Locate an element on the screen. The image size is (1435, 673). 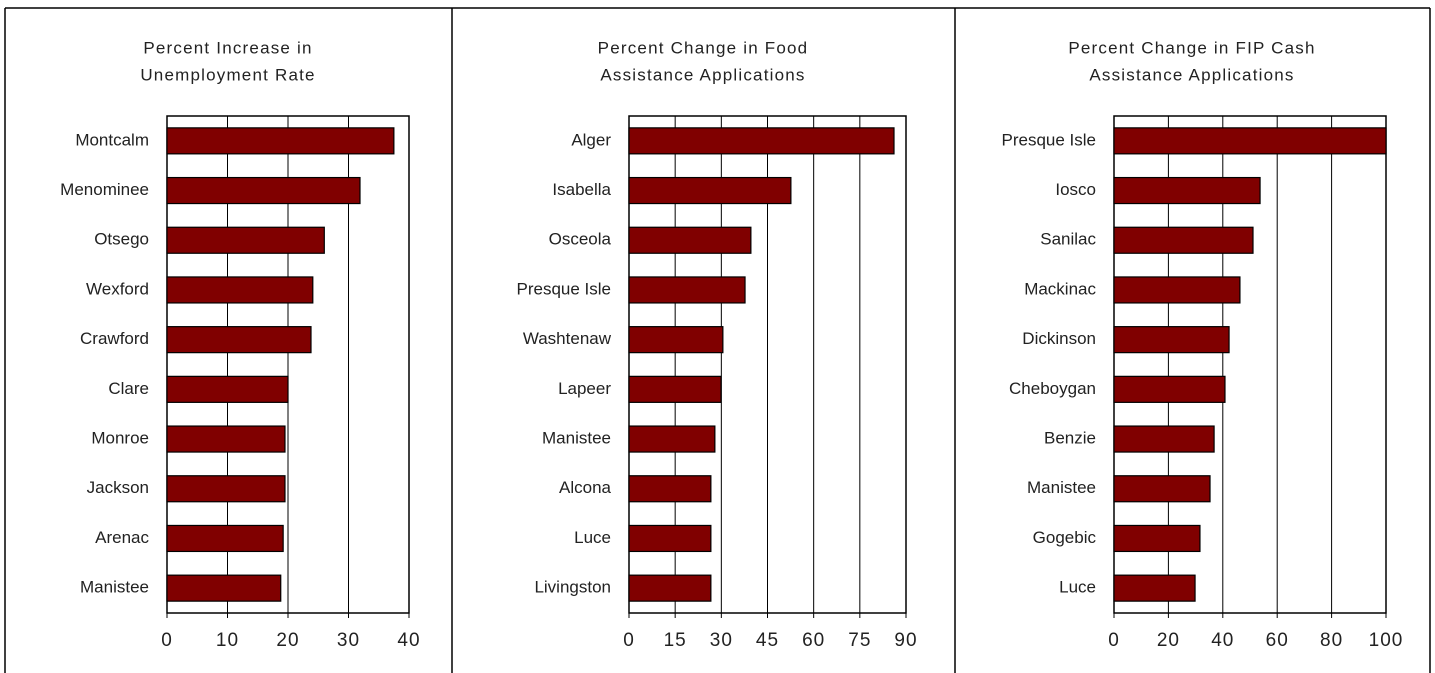
y-tick-label: Otsego is located at coordinates (121, 239).